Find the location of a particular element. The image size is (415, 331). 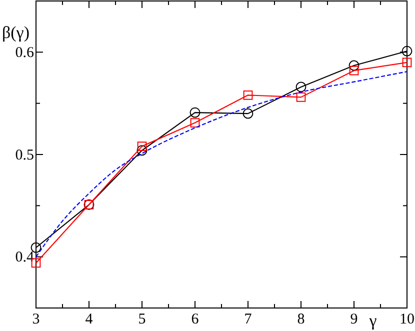

x-tick-label: 6 is located at coordinates (195, 319).